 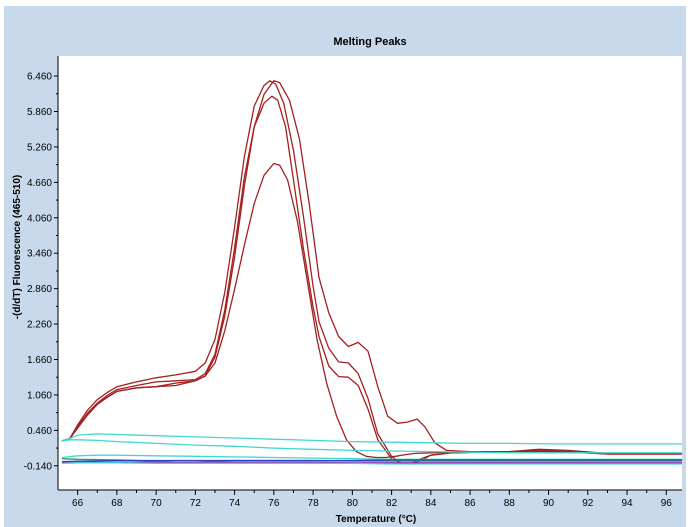 What do you see at coordinates (39, 147) in the screenshot?
I see `y-tick-label: 5.260` at bounding box center [39, 147].